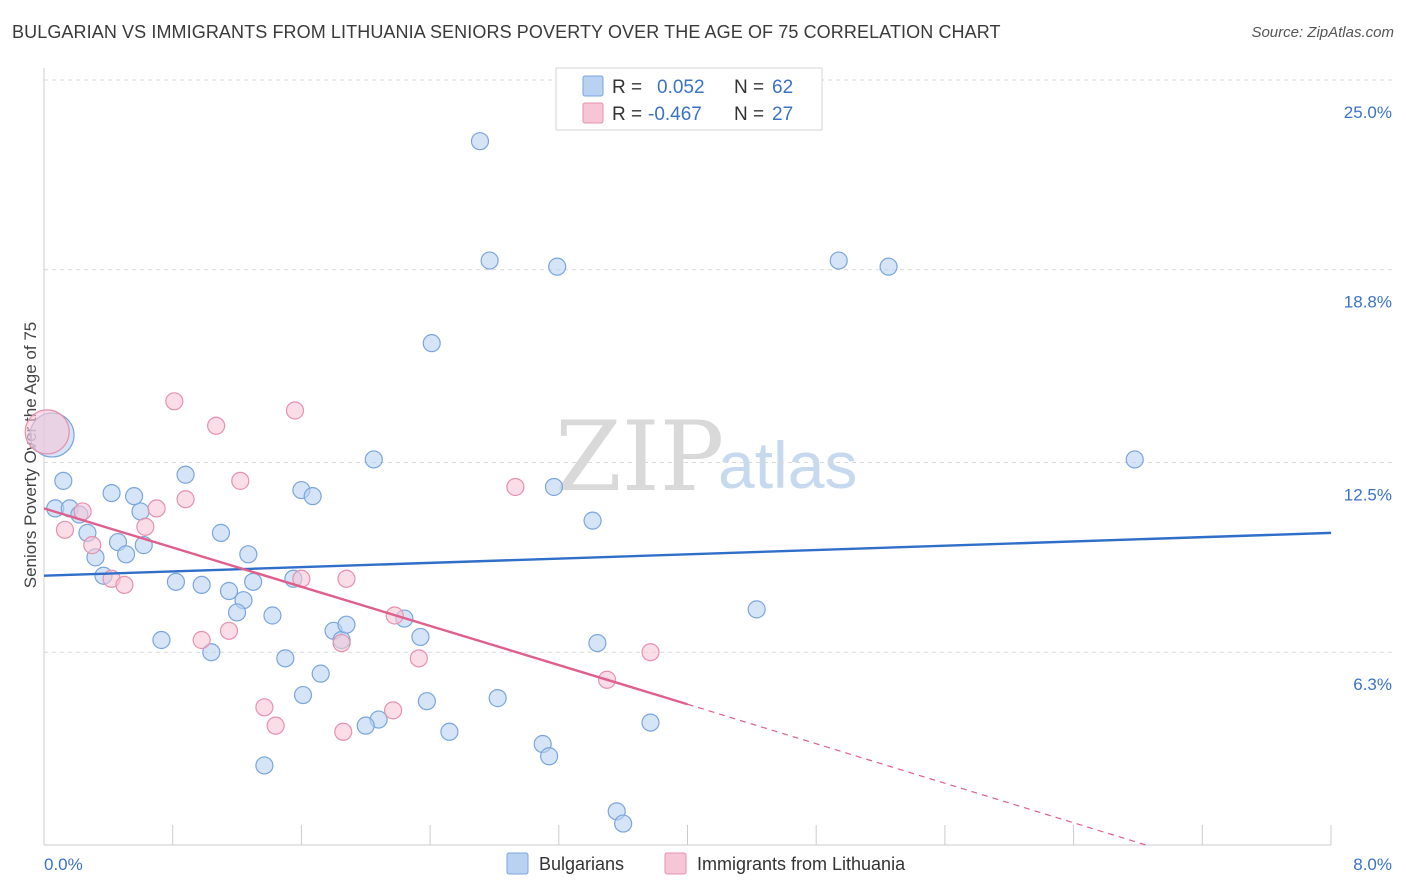 This screenshot has height=892, width=1406. Describe the element at coordinates (1368, 112) in the screenshot. I see `y-tick-label: 25.0%` at that location.